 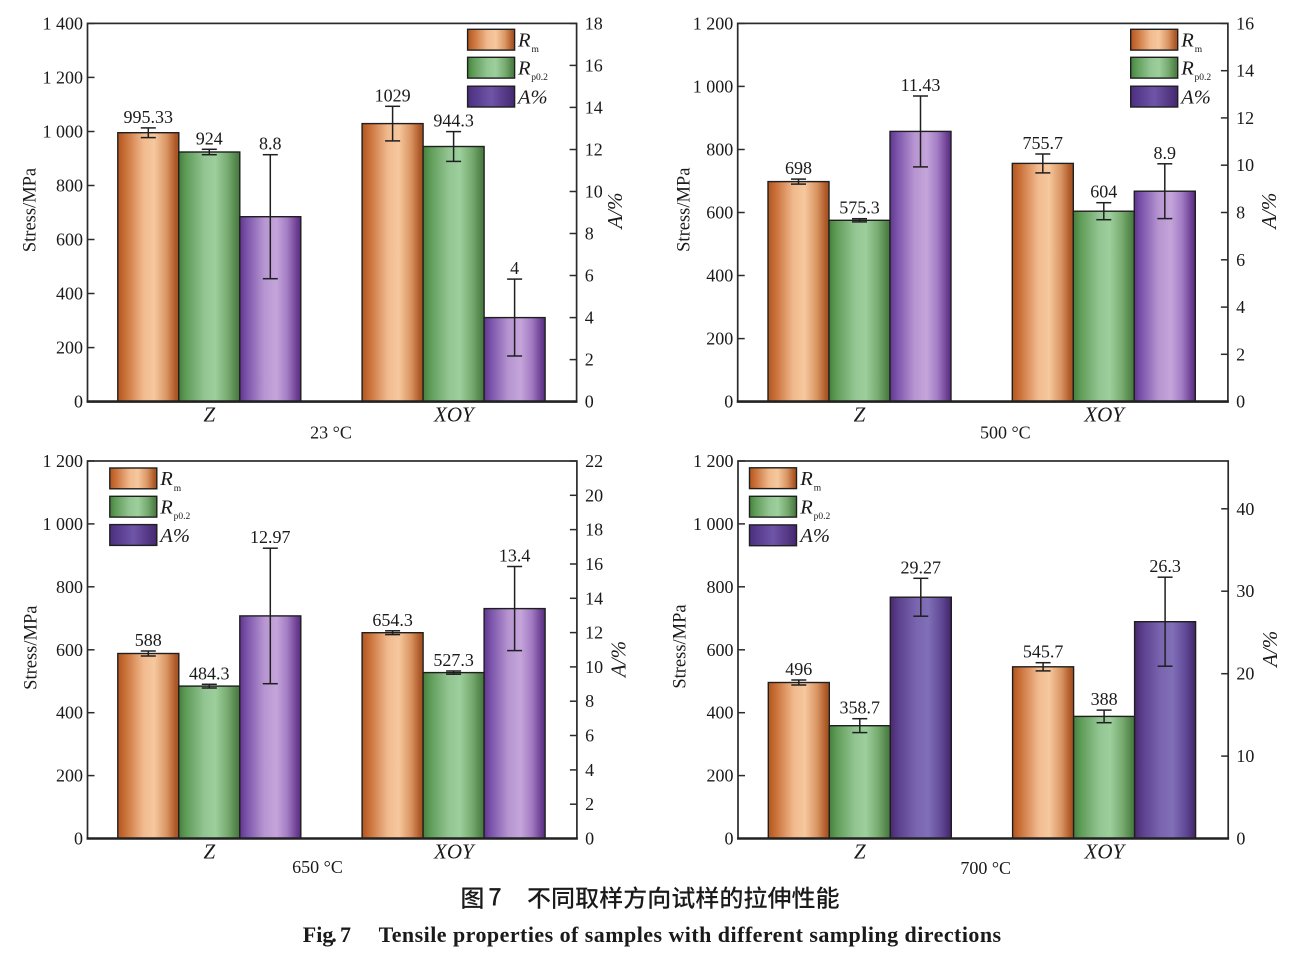 What do you see at coordinates (1165, 566) in the screenshot?
I see `svg-text: 26.3` at bounding box center [1165, 566].